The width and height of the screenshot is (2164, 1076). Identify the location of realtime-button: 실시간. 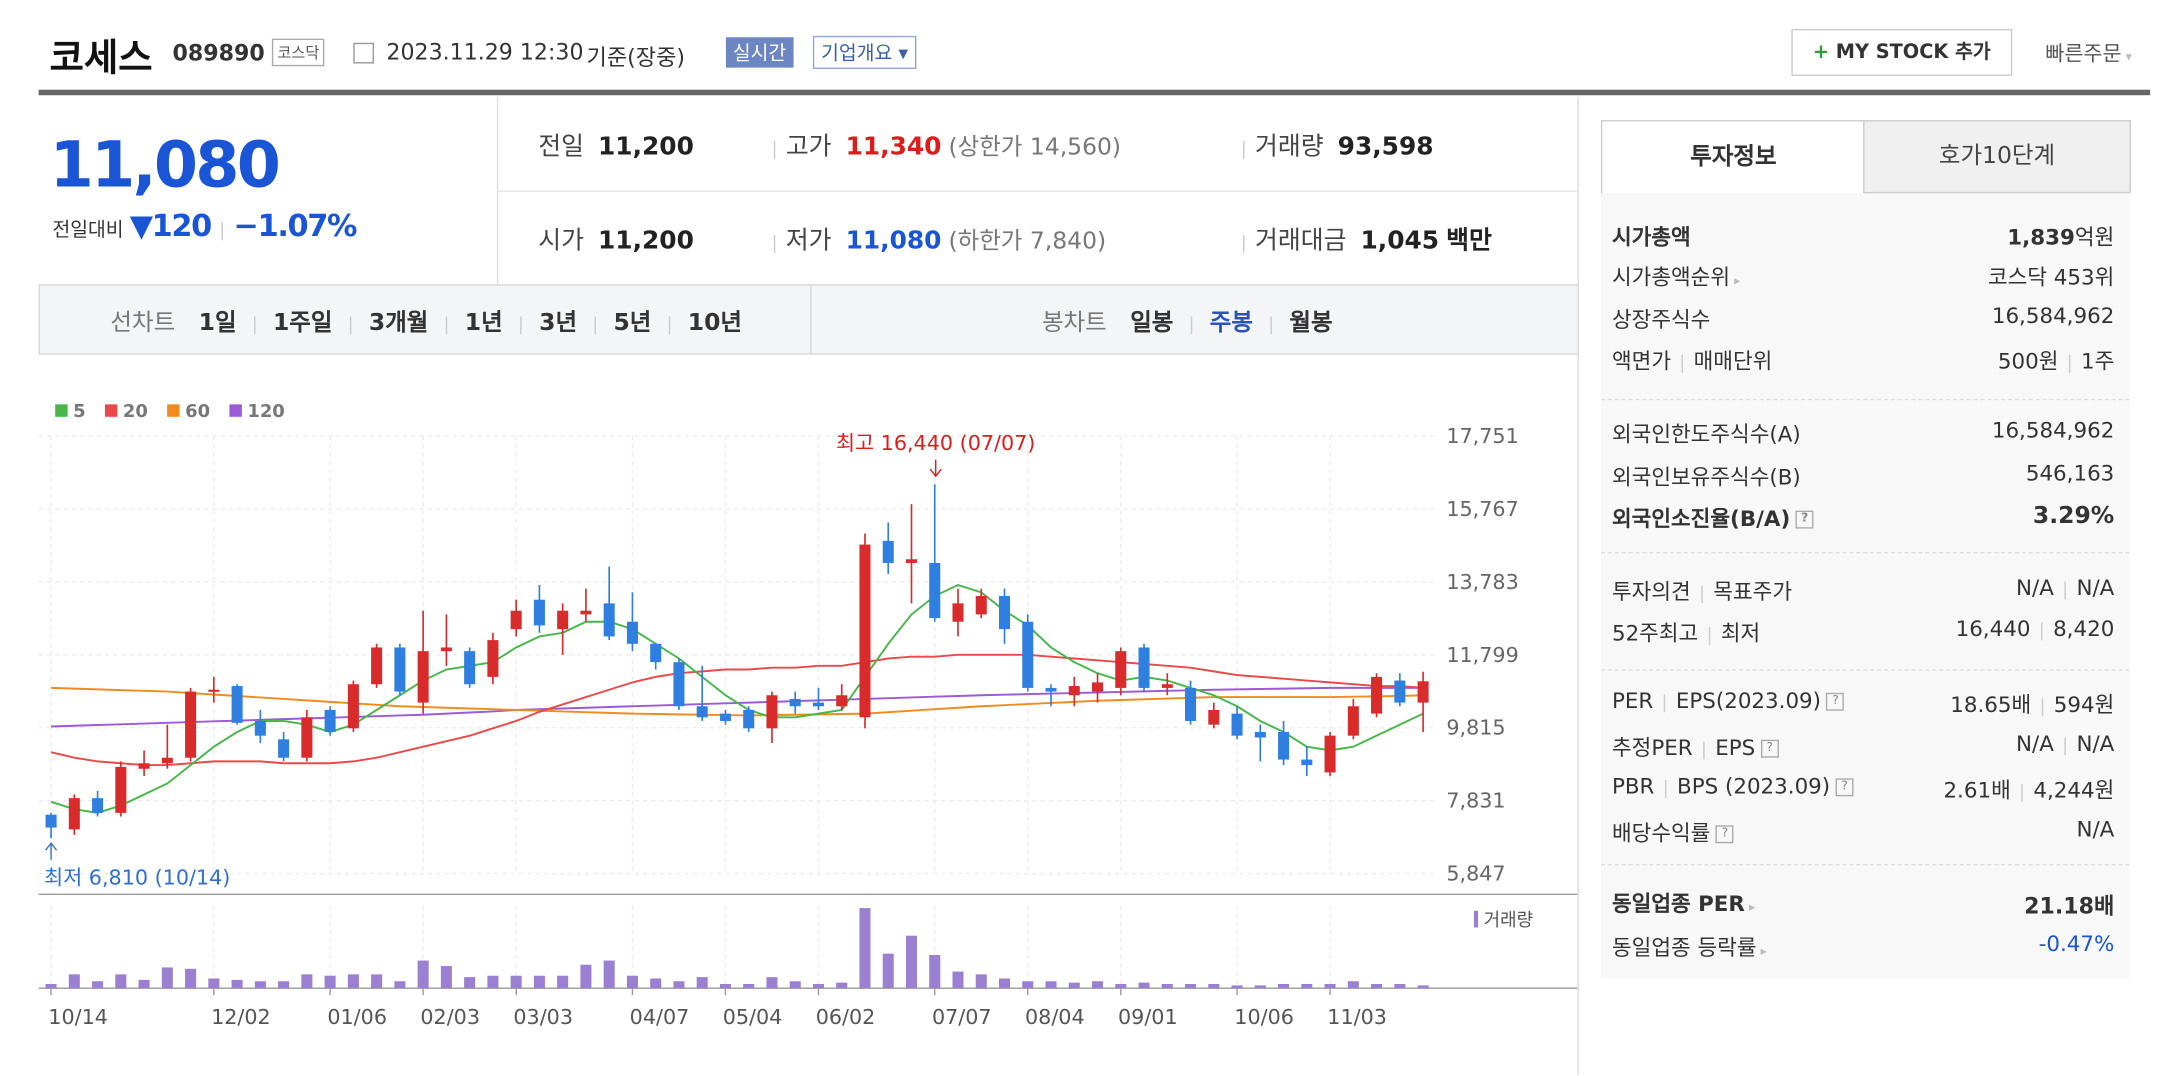
(759, 52).